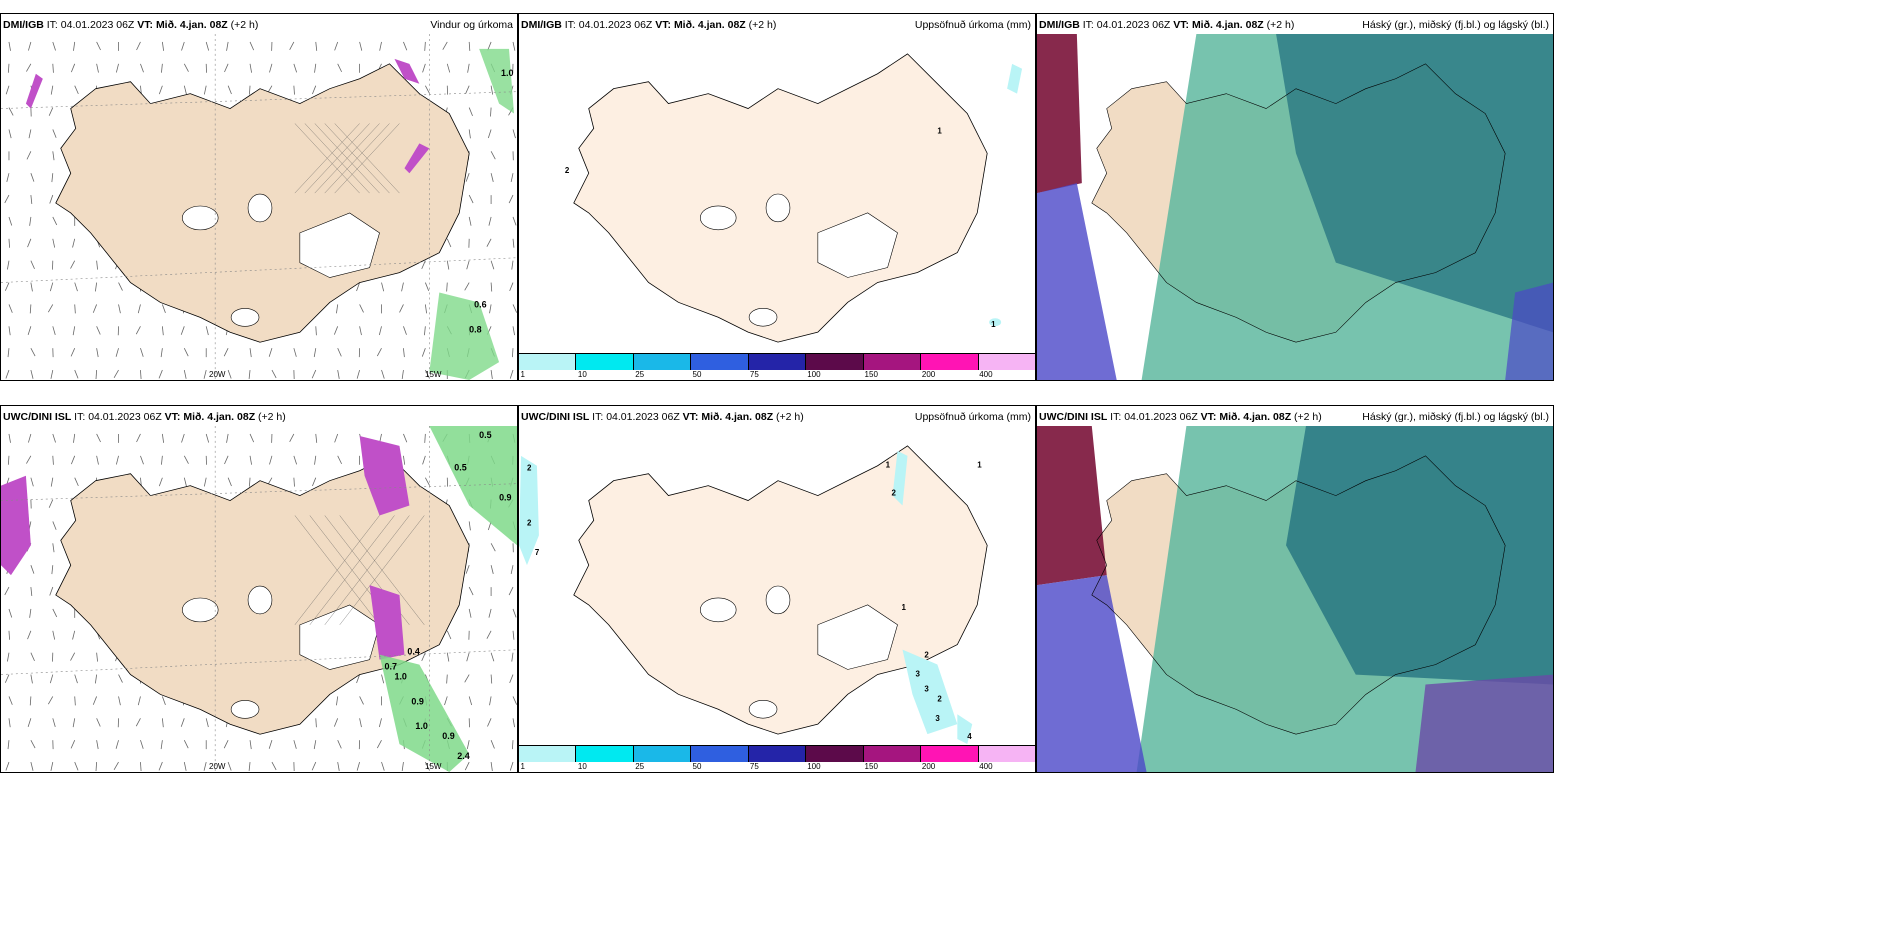 This screenshot has height=950, width=1900. I want to click on cloud-low-field, so click(1092, 673).